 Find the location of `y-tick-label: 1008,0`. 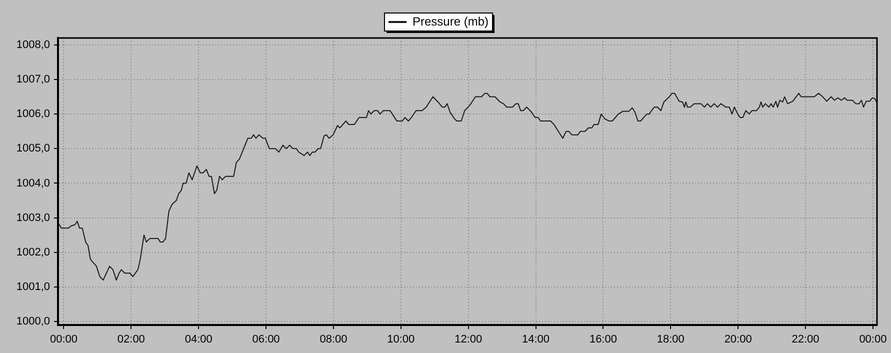

y-tick-label: 1008,0 is located at coordinates (33, 44).